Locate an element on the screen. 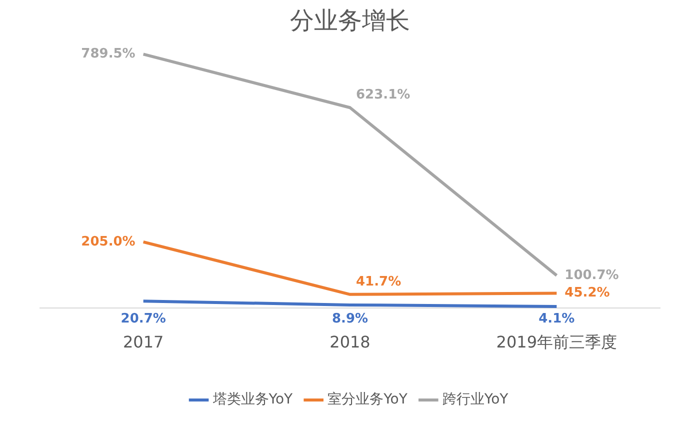 This screenshot has width=700, height=421. x-tick-label: 2018 is located at coordinates (350, 342).